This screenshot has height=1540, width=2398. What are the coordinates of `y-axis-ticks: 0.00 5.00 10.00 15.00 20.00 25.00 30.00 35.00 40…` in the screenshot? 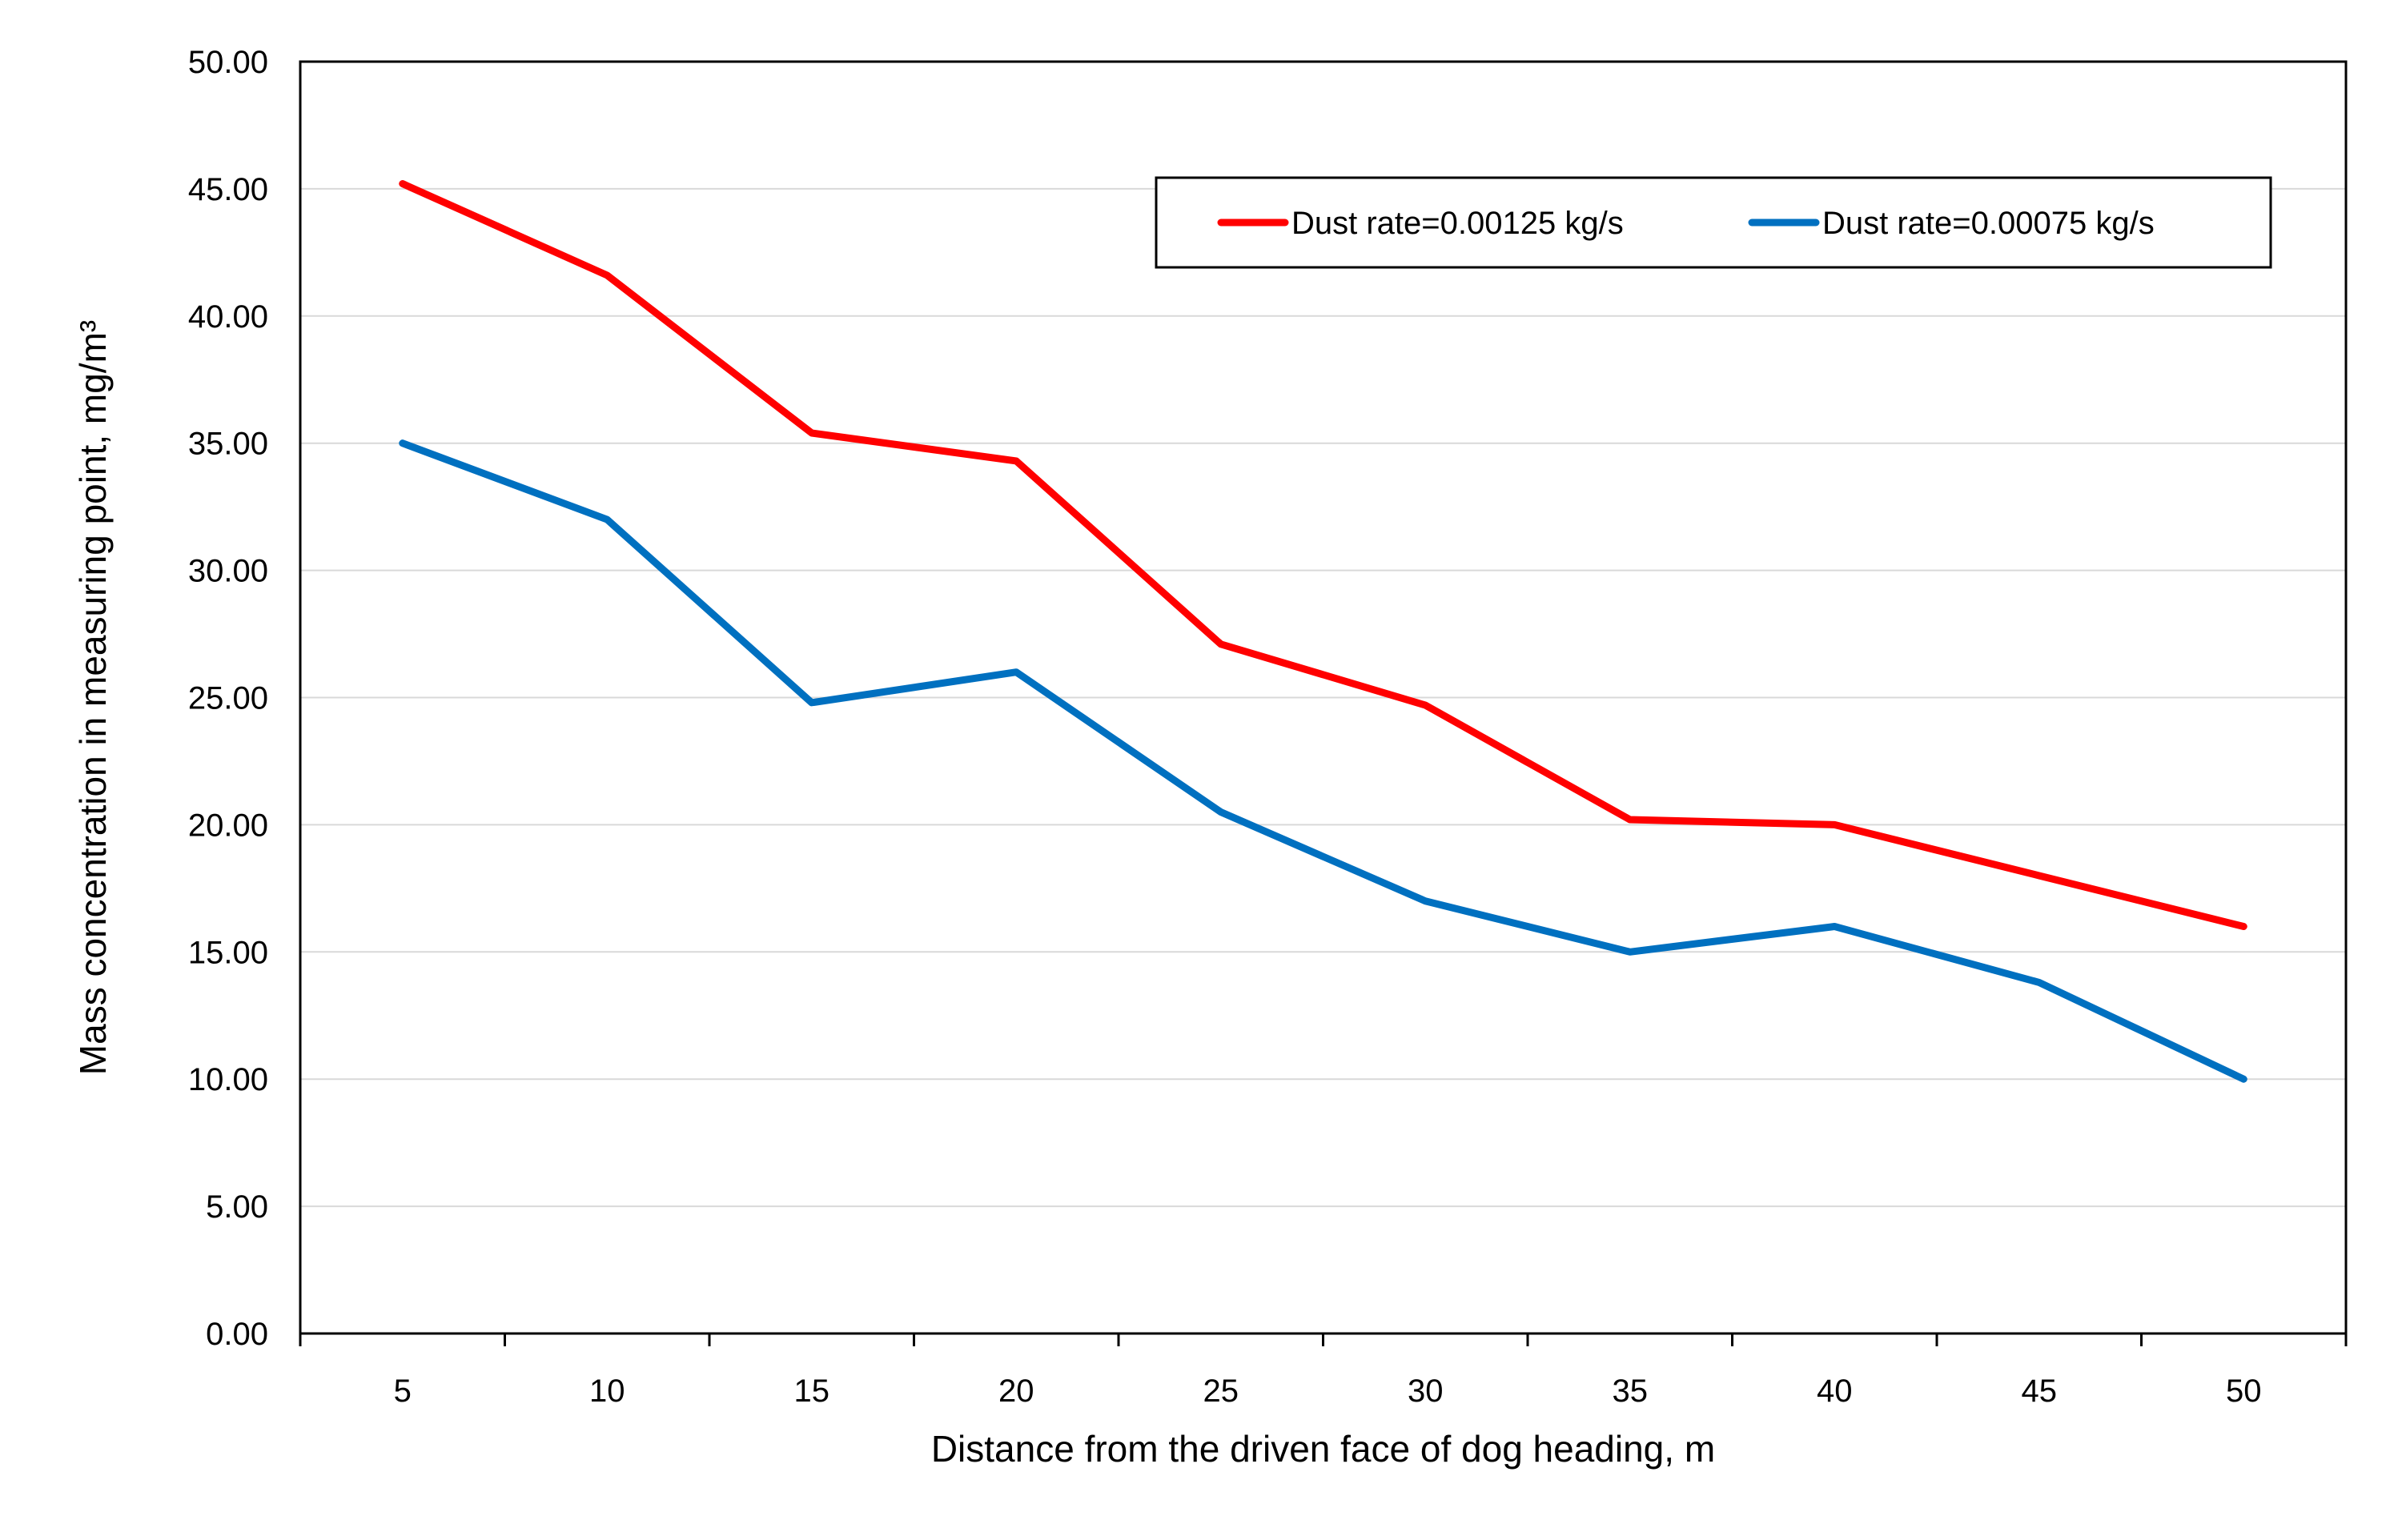 It's located at (228, 698).